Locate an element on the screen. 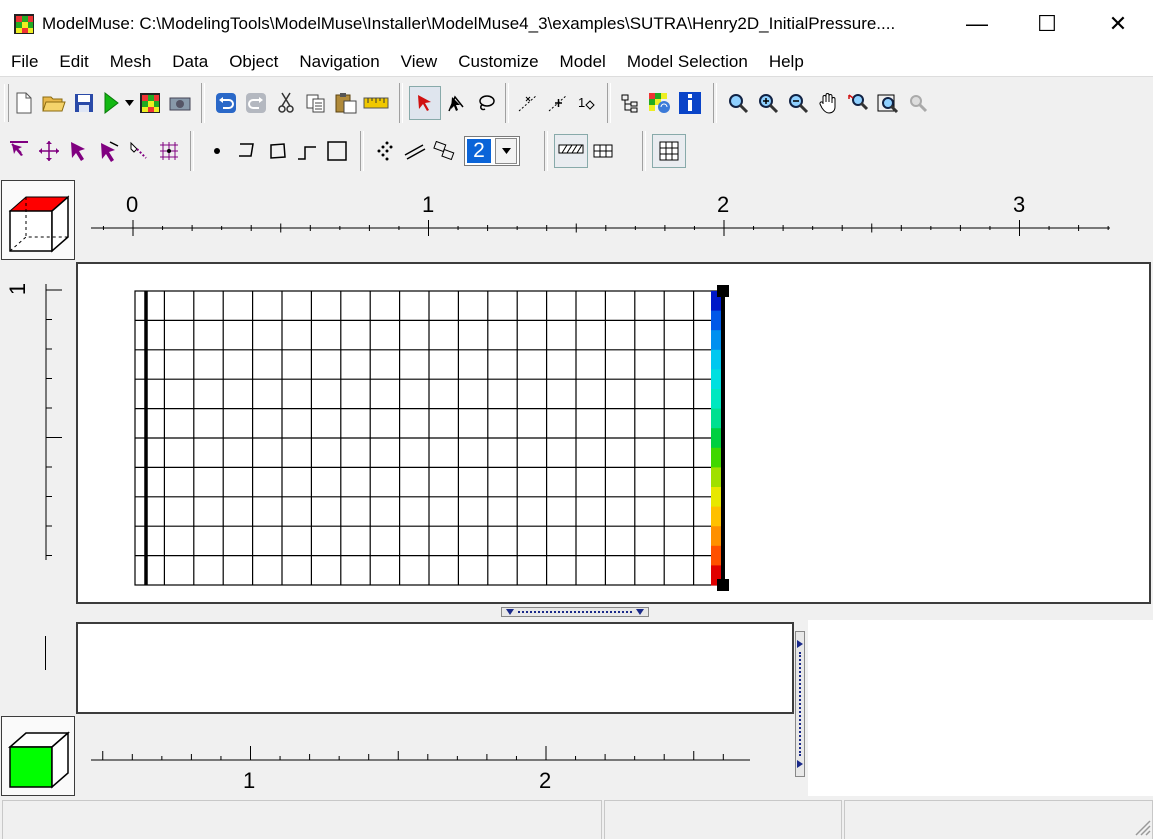  color-scheme-icon is located at coordinates (660, 103).